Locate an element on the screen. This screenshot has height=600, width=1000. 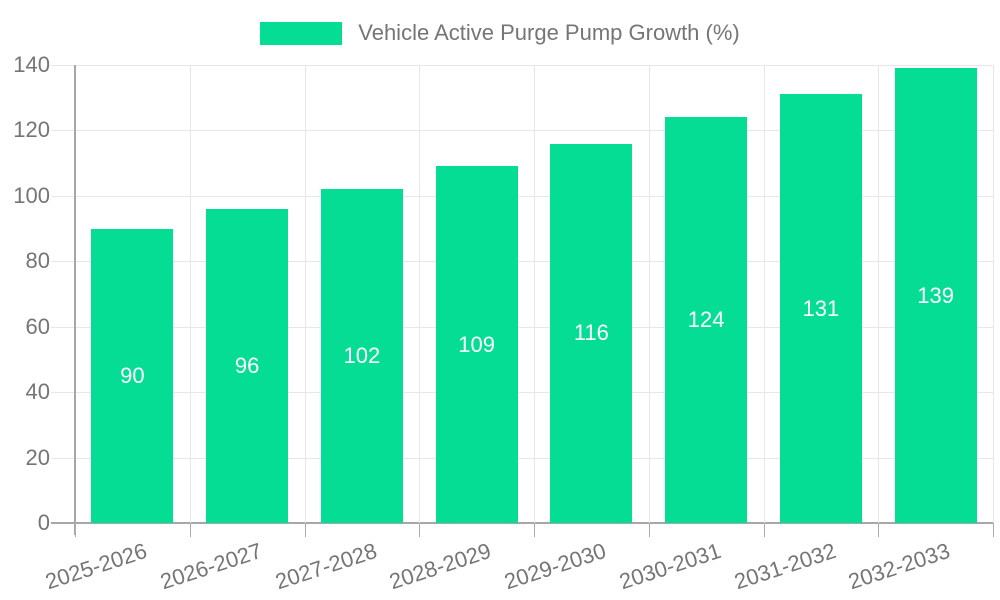
y-tick-label: 80 is located at coordinates (37, 261).